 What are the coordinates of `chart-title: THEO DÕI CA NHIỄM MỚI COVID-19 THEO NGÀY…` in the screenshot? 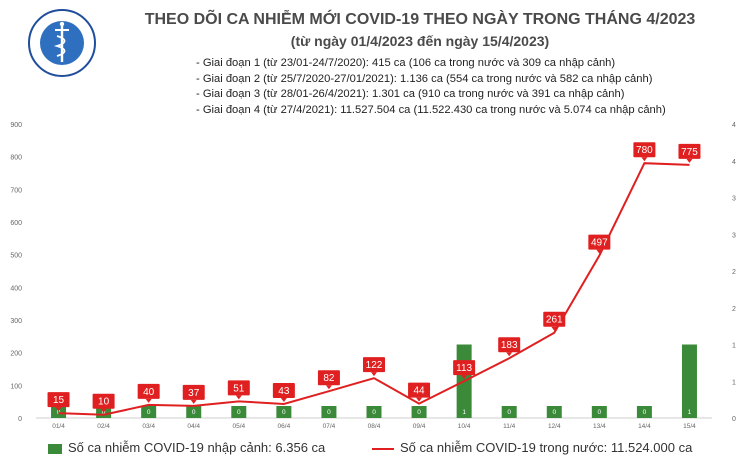 It's located at (420, 19).